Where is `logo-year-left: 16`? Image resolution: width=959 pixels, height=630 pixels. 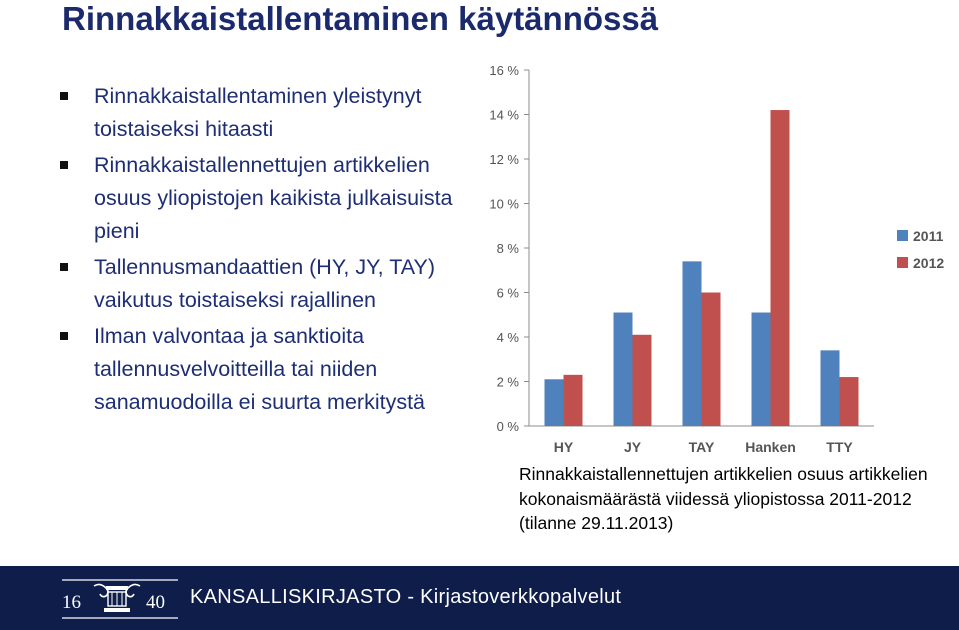
logo-year-left: 16 is located at coordinates (71, 602).